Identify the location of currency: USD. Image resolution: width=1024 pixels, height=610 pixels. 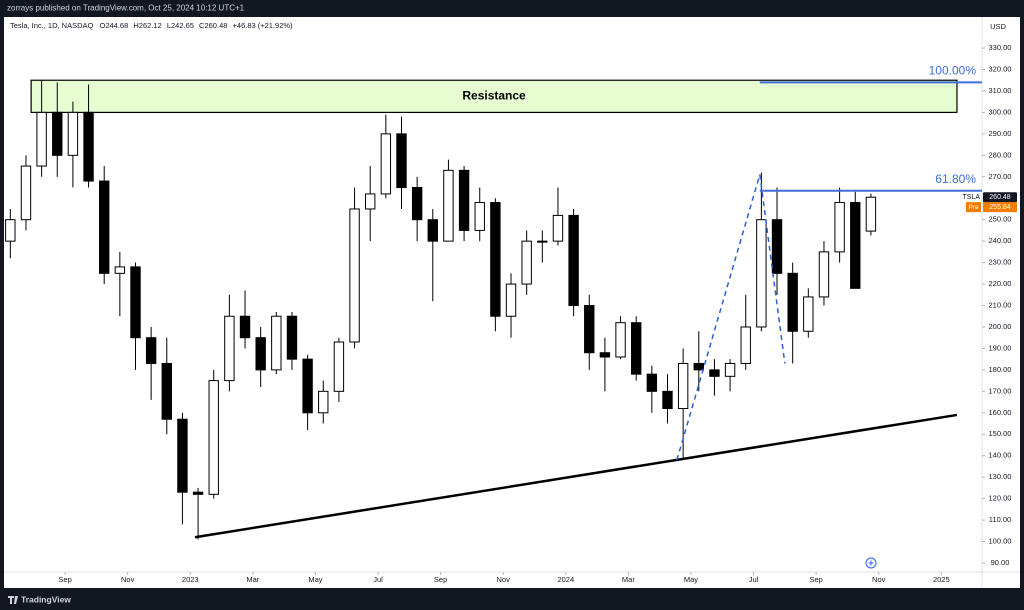
(998, 26).